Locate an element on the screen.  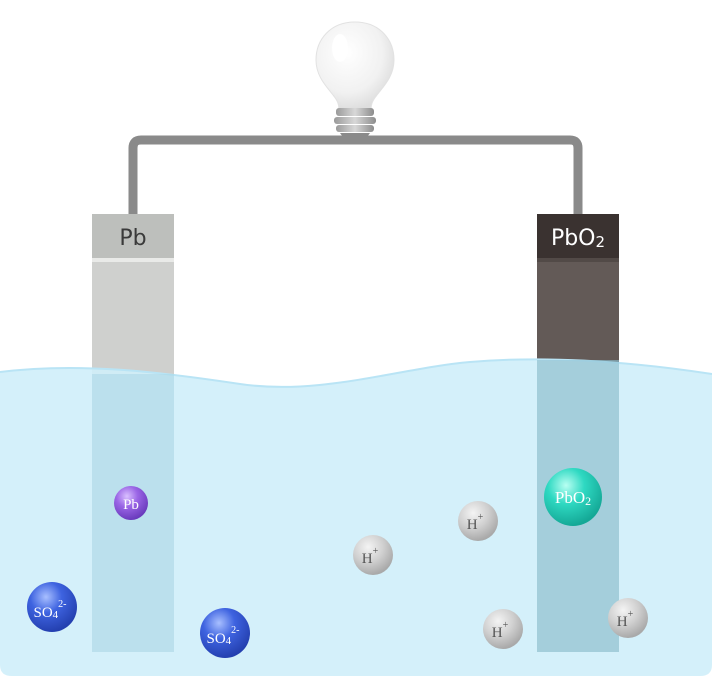
pb-particle: Pb is located at coordinates (131, 503).